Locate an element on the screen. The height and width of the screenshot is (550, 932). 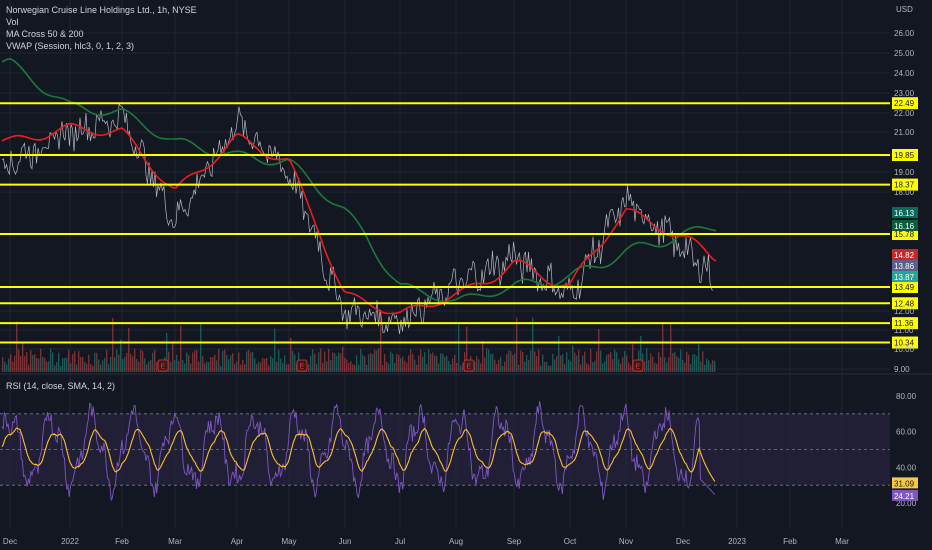
price-badge: 14.82 is located at coordinates (904, 255).